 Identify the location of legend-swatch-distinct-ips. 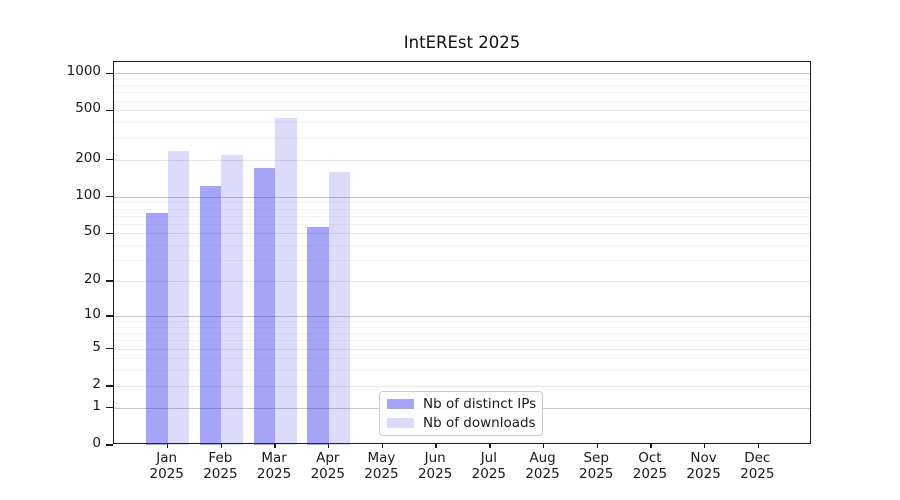
(400, 404).